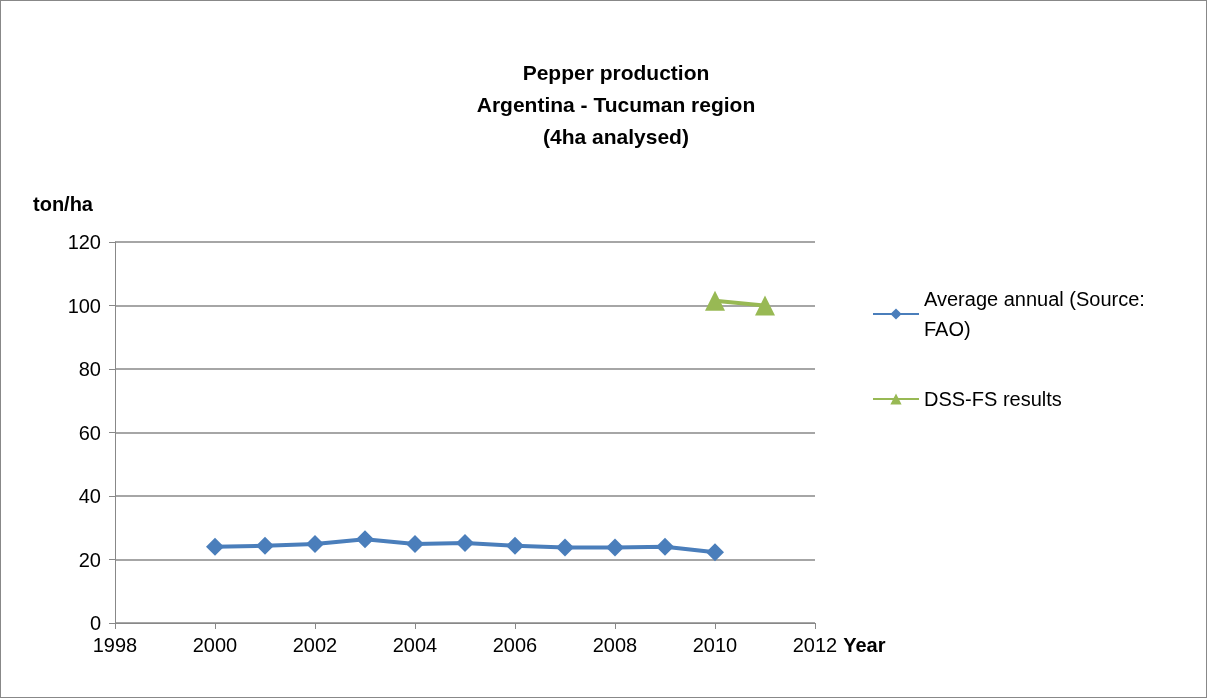 The height and width of the screenshot is (698, 1207). I want to click on x-tick-label: 2004, so click(415, 645).